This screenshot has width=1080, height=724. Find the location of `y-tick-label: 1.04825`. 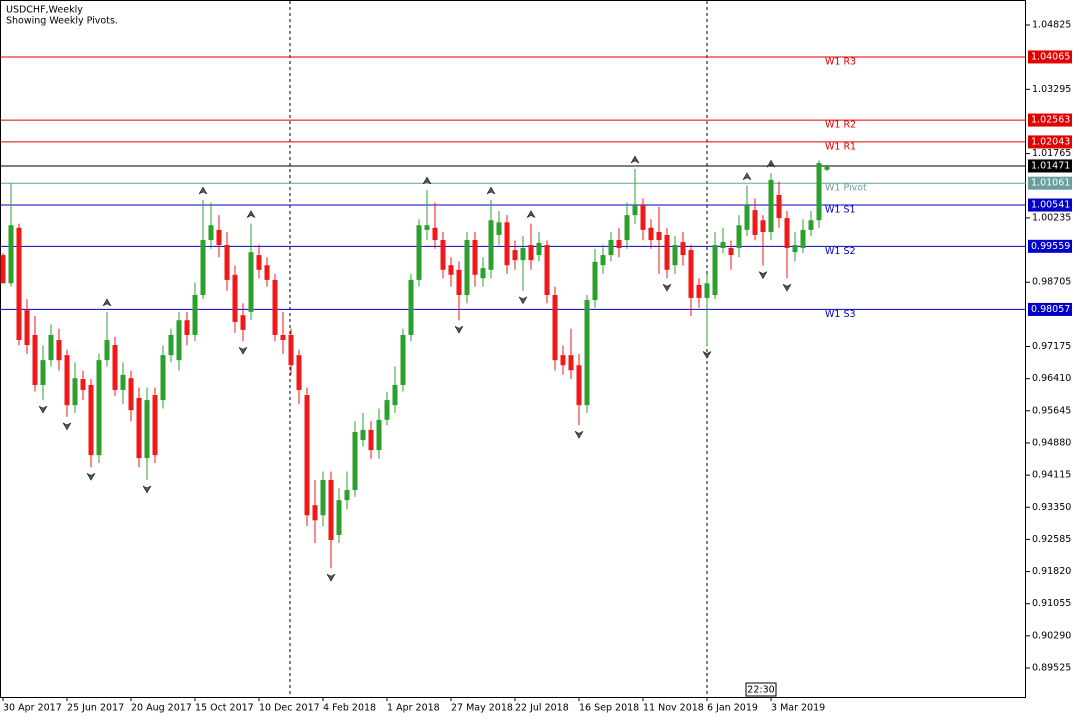

y-tick-label: 1.04825 is located at coordinates (1051, 25).